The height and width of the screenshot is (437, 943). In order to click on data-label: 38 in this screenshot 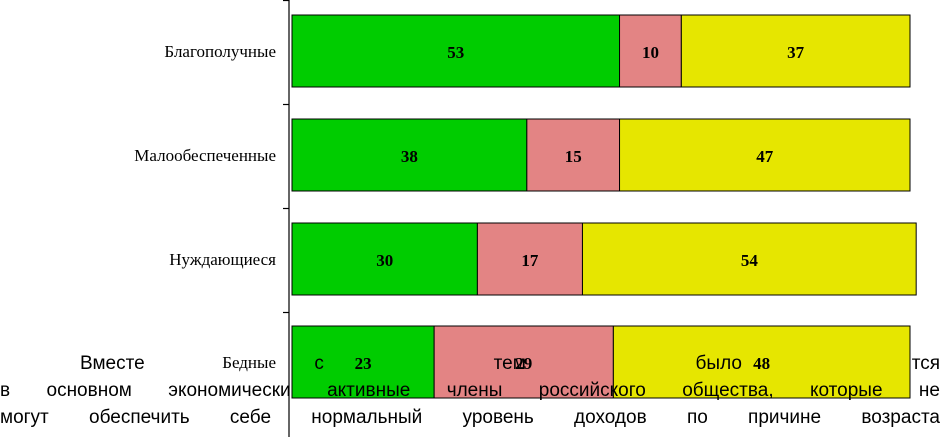, I will do `click(409, 156)`.